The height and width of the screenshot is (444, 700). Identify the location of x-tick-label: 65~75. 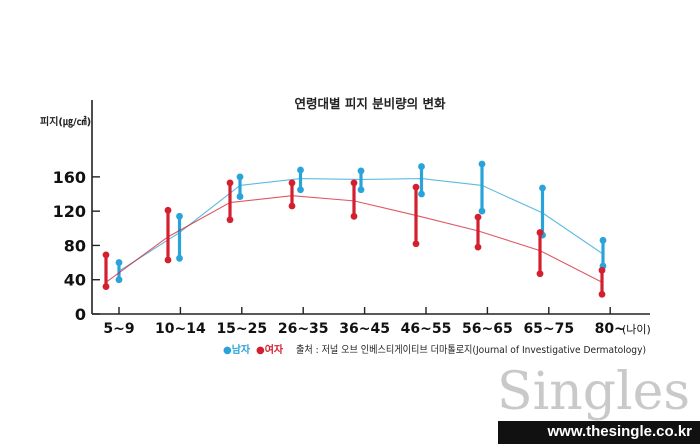
(548, 329).